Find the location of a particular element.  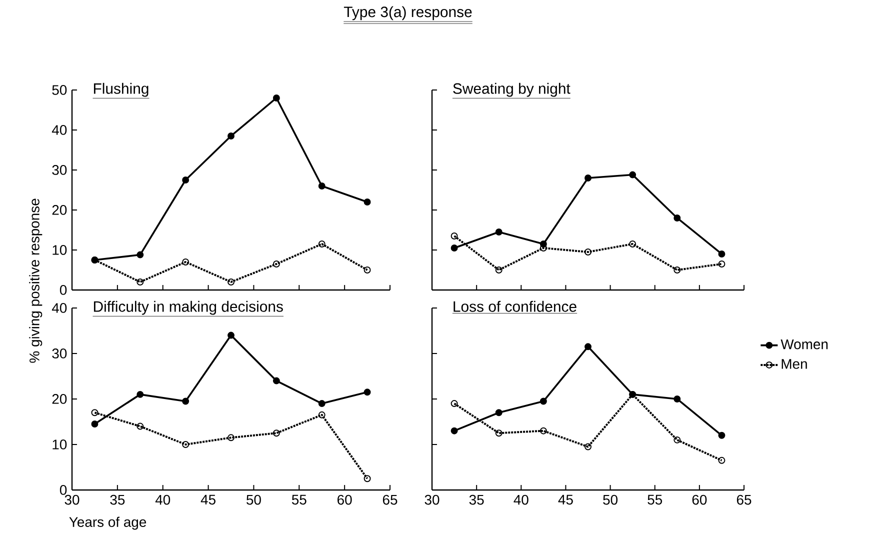

legend-label: Men is located at coordinates (794, 364).